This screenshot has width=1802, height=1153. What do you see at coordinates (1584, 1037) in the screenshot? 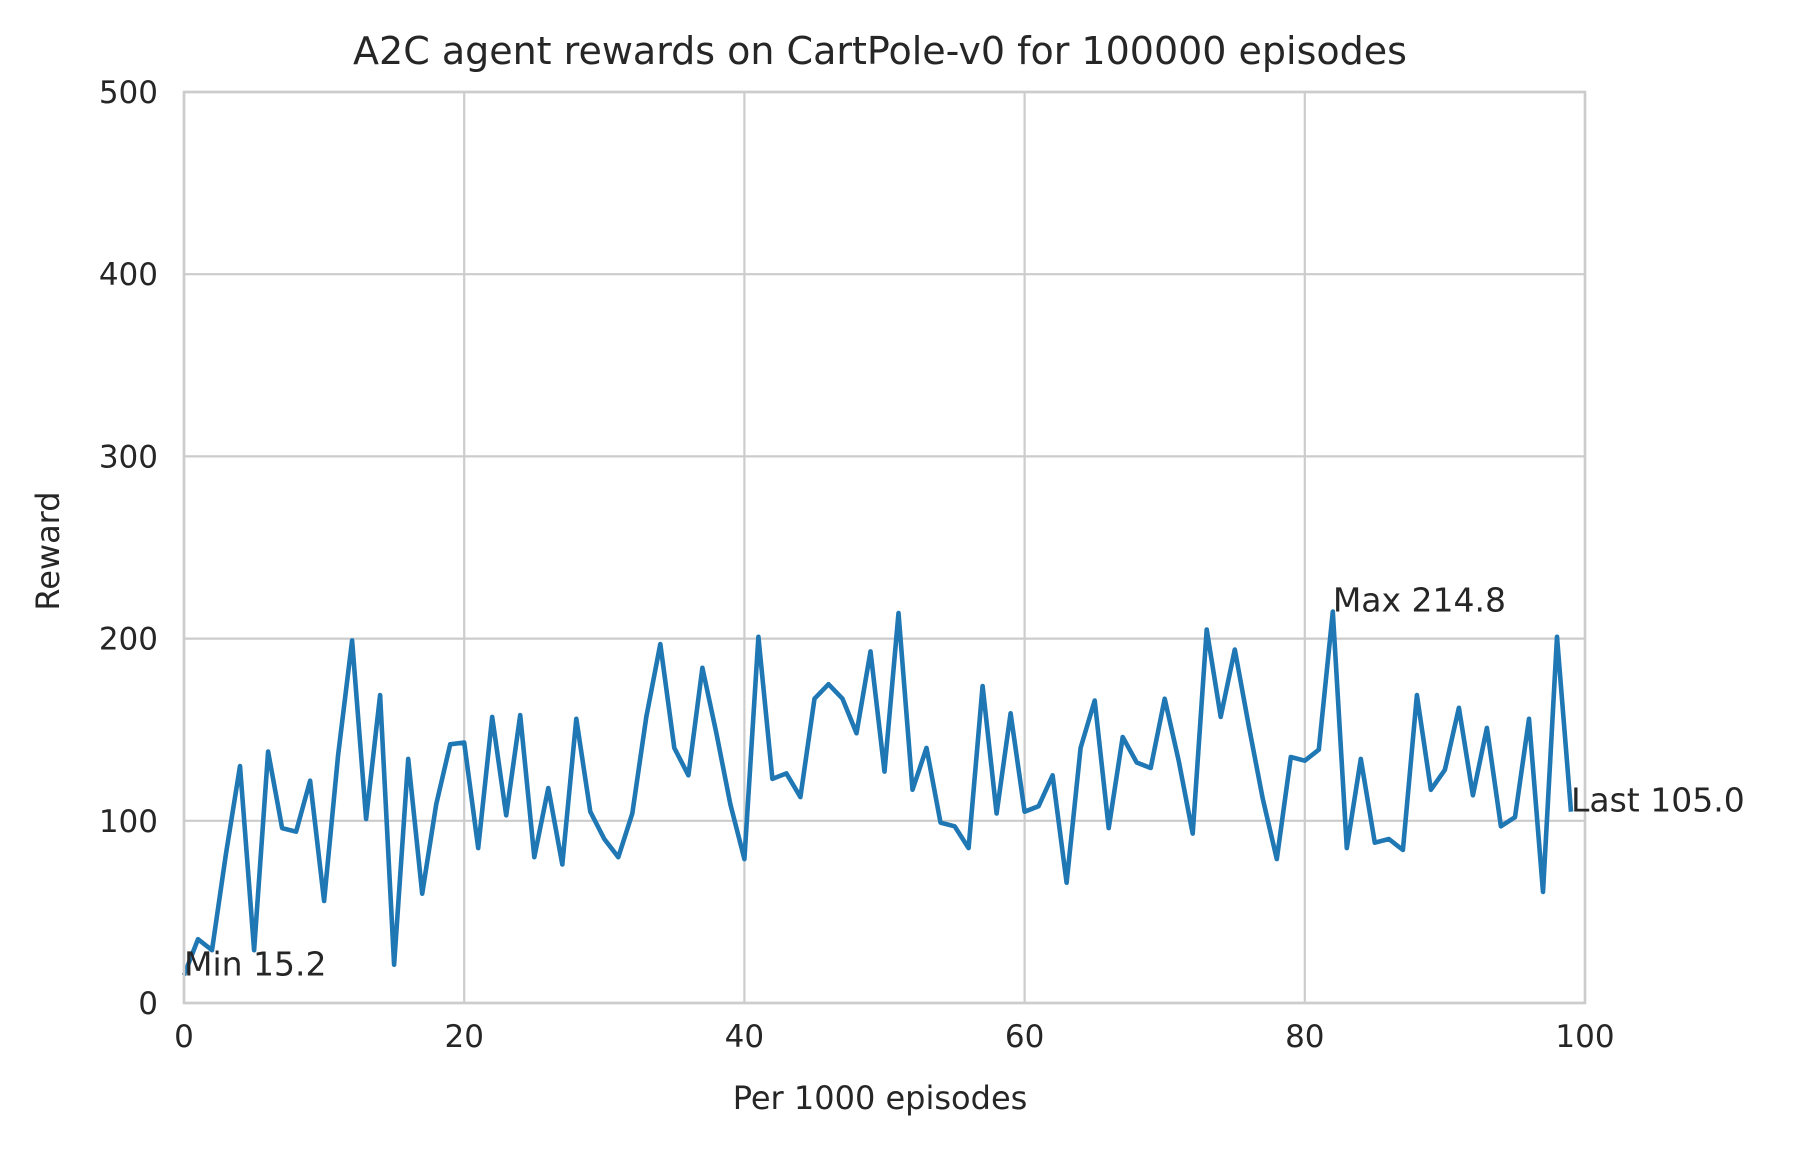
I see `x-tick-label: 100` at bounding box center [1584, 1037].